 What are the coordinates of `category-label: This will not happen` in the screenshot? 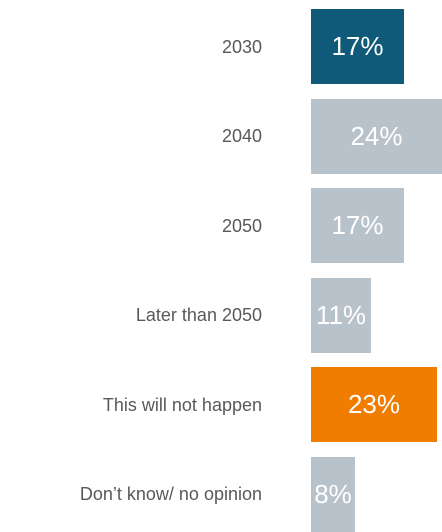 It's located at (182, 404).